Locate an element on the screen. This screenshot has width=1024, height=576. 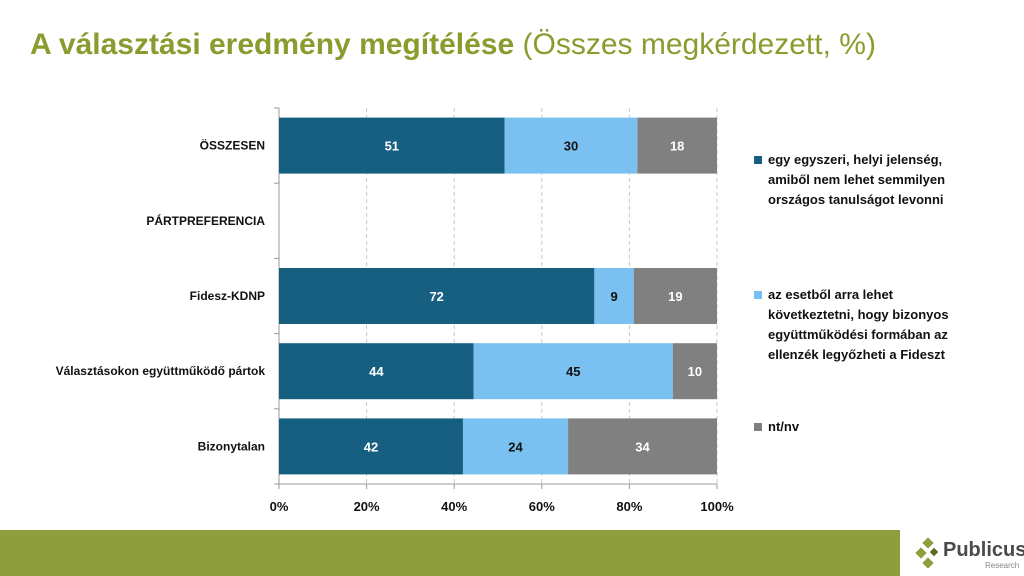
x-tick-label: 100% is located at coordinates (717, 506).